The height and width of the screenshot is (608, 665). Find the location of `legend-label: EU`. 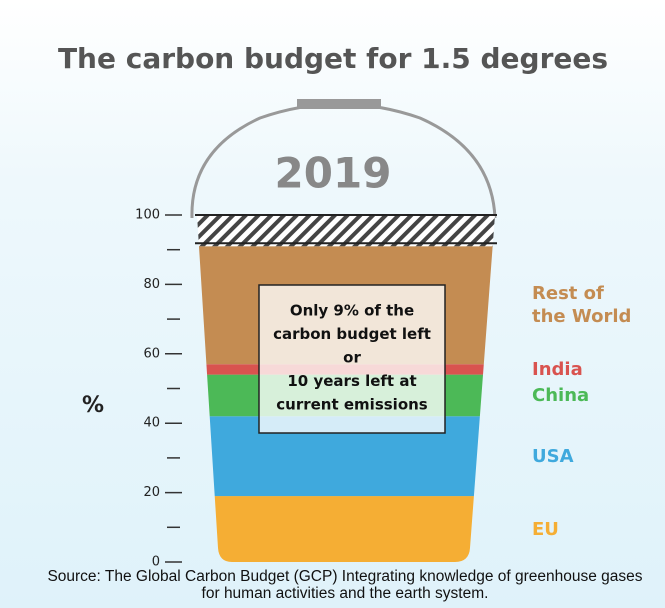

legend-label: EU is located at coordinates (545, 529).